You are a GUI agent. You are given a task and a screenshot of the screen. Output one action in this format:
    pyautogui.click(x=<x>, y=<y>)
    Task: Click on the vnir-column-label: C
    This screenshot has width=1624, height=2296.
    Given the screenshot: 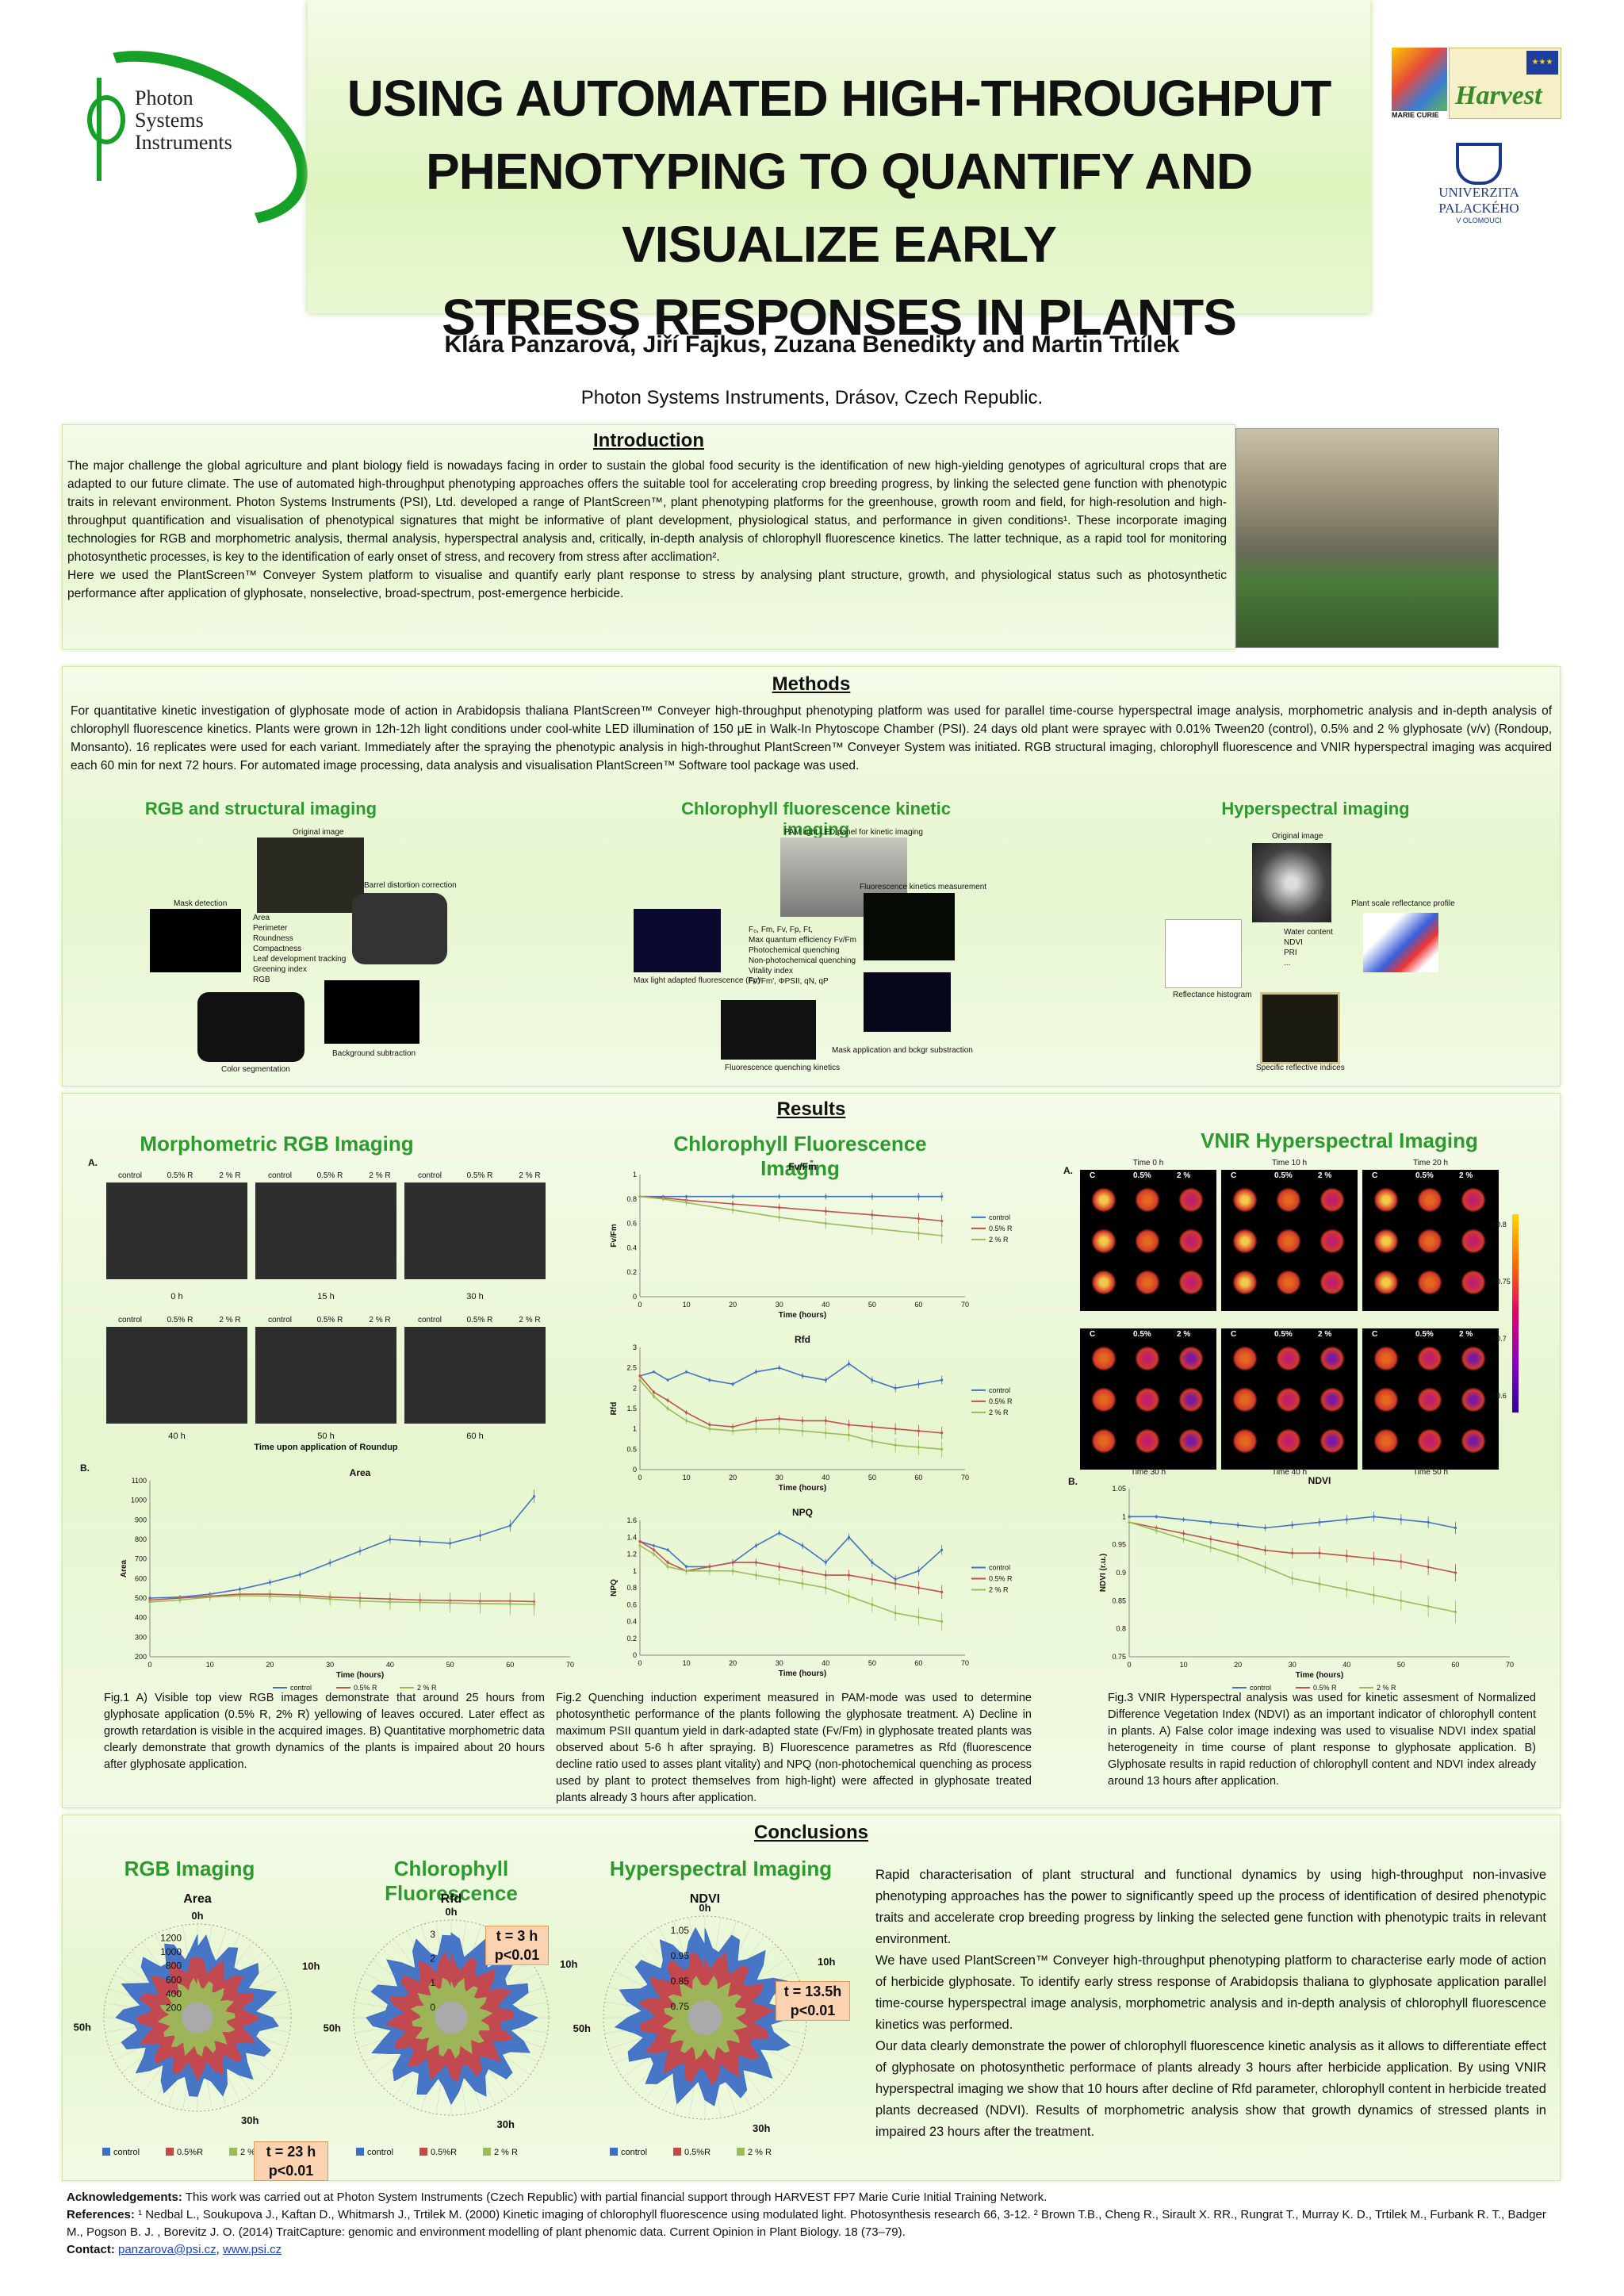 What is the action you would take?
    pyautogui.click(x=1234, y=1334)
    